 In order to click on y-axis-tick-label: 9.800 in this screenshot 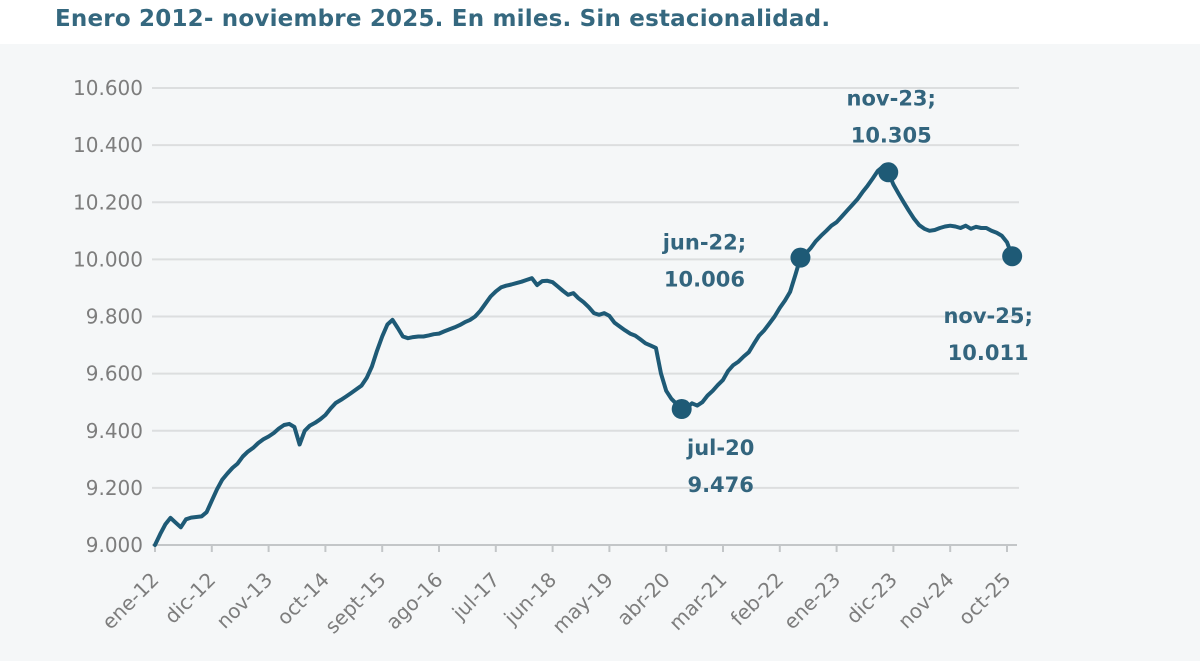, I will do `click(114, 317)`.